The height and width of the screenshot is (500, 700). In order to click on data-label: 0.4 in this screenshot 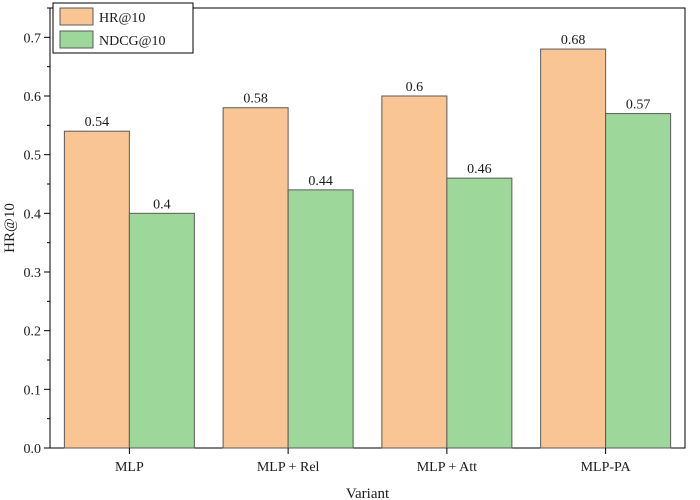, I will do `click(162, 204)`.